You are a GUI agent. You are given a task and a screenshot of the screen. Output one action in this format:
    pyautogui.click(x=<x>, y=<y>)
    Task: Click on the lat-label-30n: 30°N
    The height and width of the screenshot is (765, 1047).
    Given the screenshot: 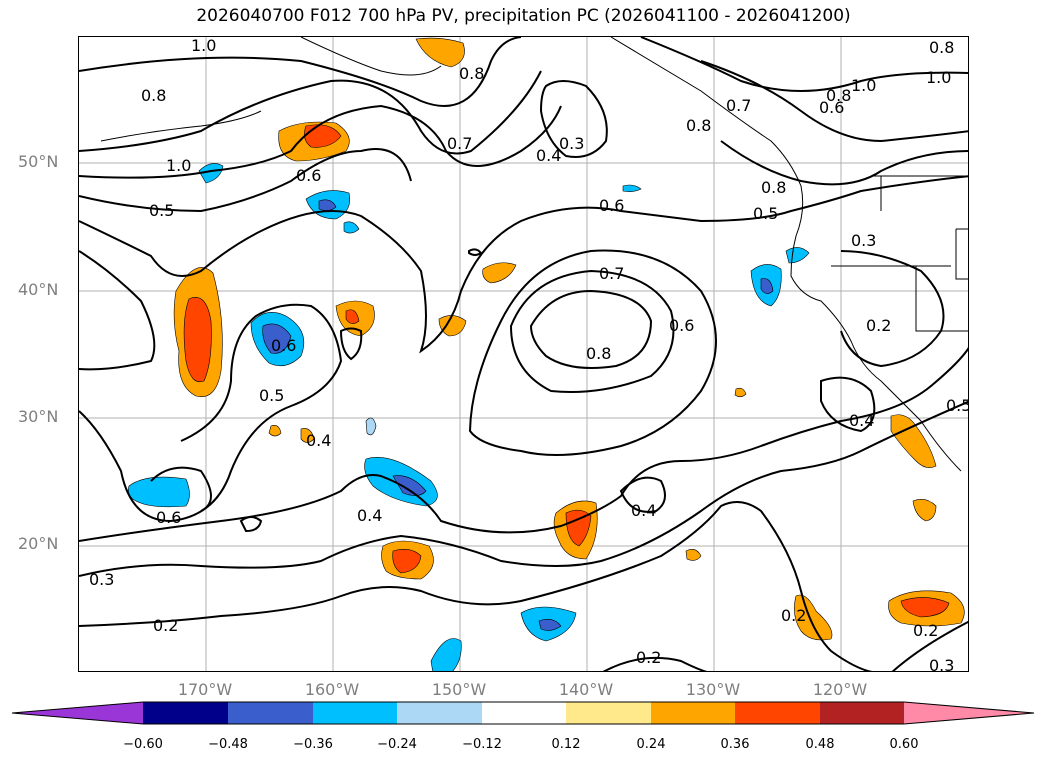 What is the action you would take?
    pyautogui.click(x=38, y=416)
    